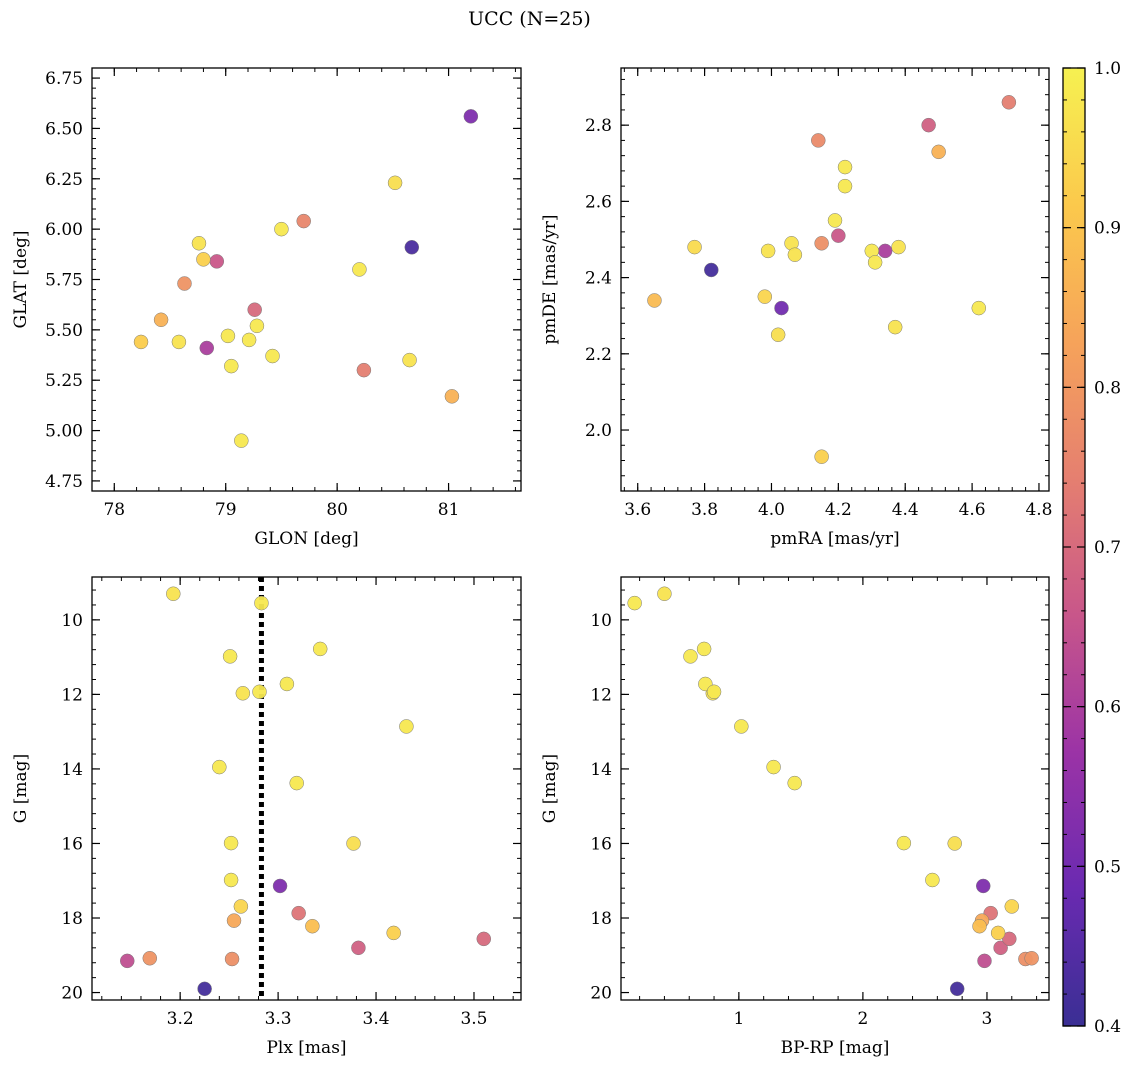 The image size is (1136, 1067). I want to click on x-tick-label: 3.3, so click(278, 1019).